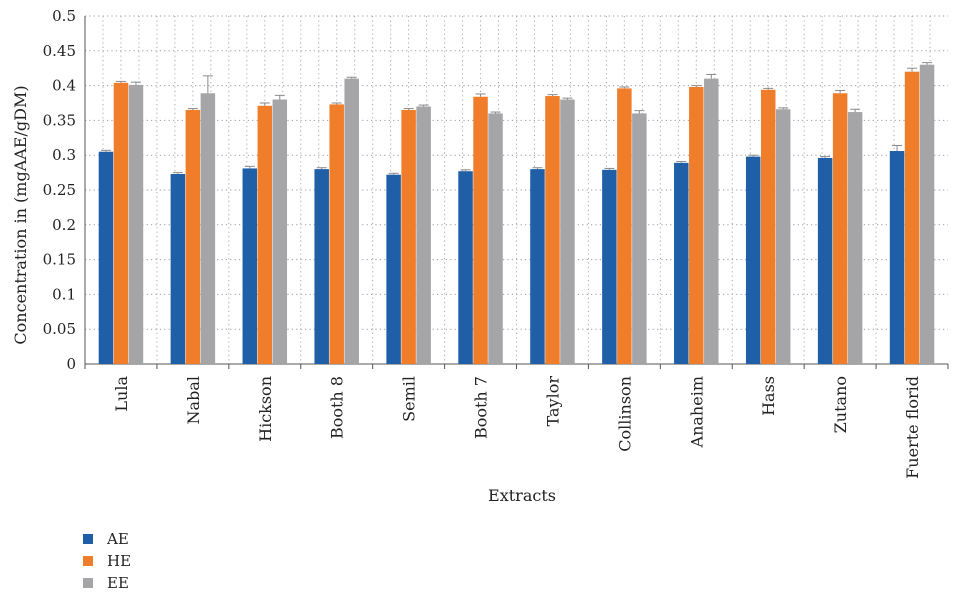 The height and width of the screenshot is (612, 953). I want to click on legend-label-he: HE, so click(119, 561).